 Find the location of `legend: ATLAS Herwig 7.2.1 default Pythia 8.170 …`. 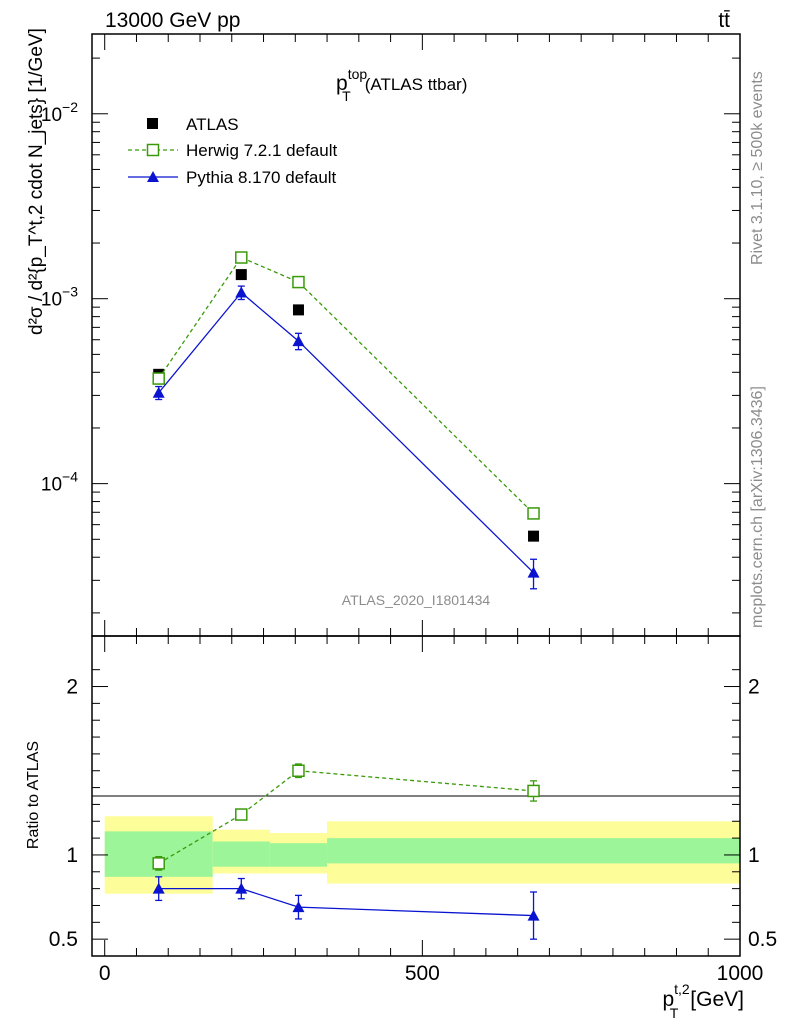

legend: ATLAS Herwig 7.2.1 default Pythia 8.170 … is located at coordinates (232, 151).